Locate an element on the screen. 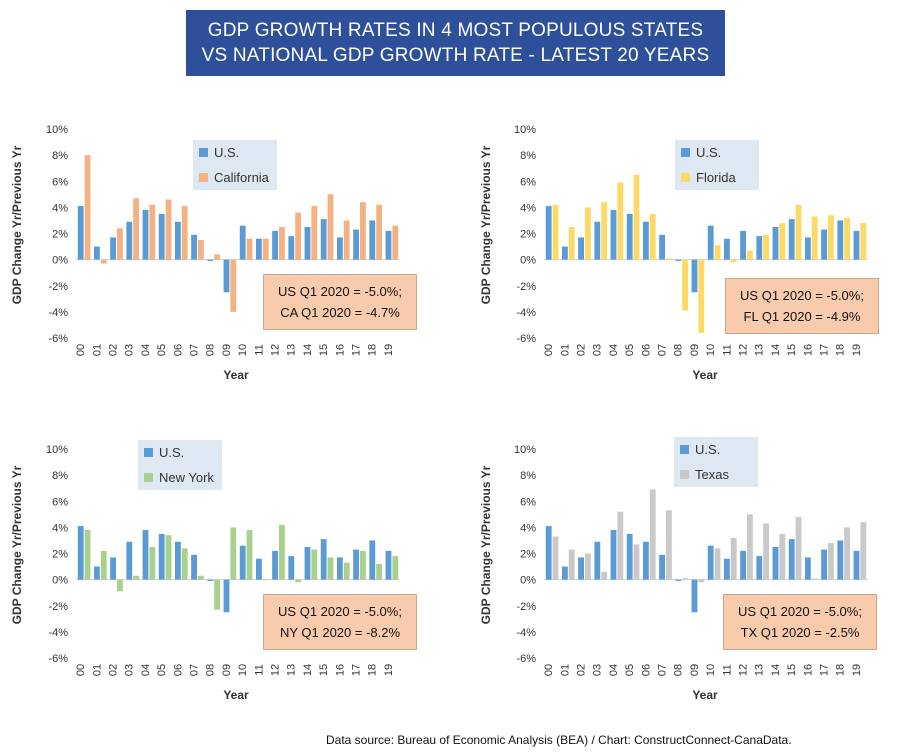 The image size is (900, 756). y-tick-label: -6% is located at coordinates (58, 659).